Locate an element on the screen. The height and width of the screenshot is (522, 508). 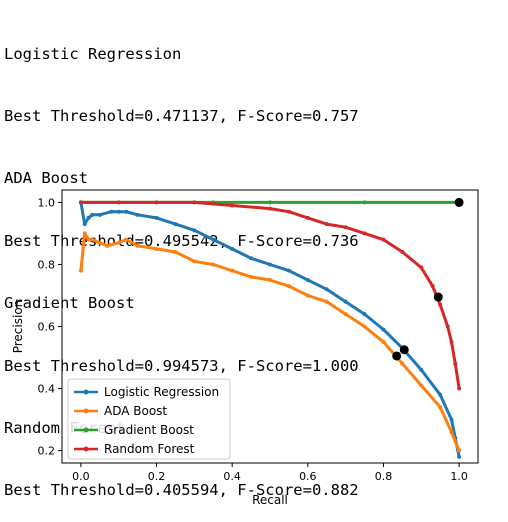
output-line: Best Threshold=0.994573, F-Score=1.000 is located at coordinates (181, 365).